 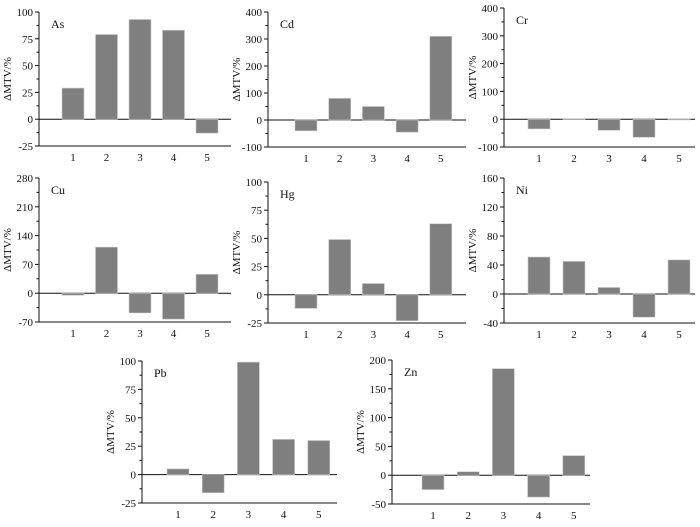 What do you see at coordinates (116, 85) in the screenshot?
I see `panel-as: -25 0 25 50 75 100 1 2 3 4 5 As ΔMTV/%` at bounding box center [116, 85].